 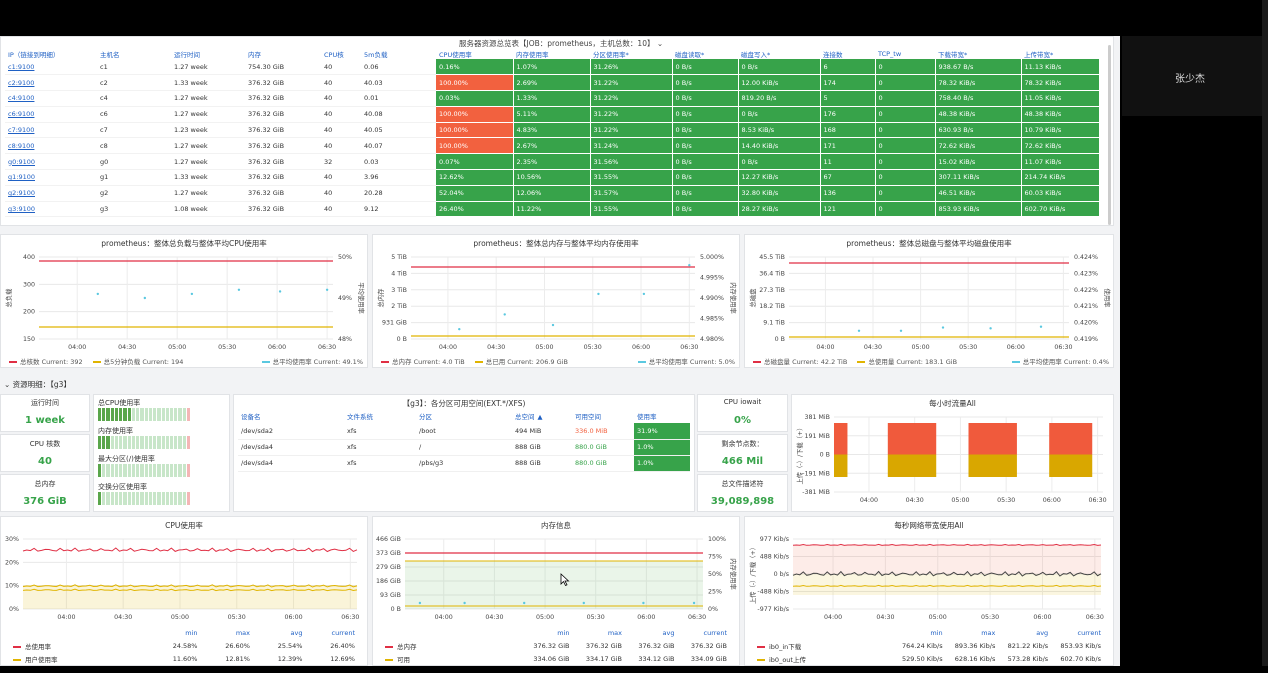 What do you see at coordinates (51, 146) in the screenshot?
I see `host-link: c8:9100` at bounding box center [51, 146].